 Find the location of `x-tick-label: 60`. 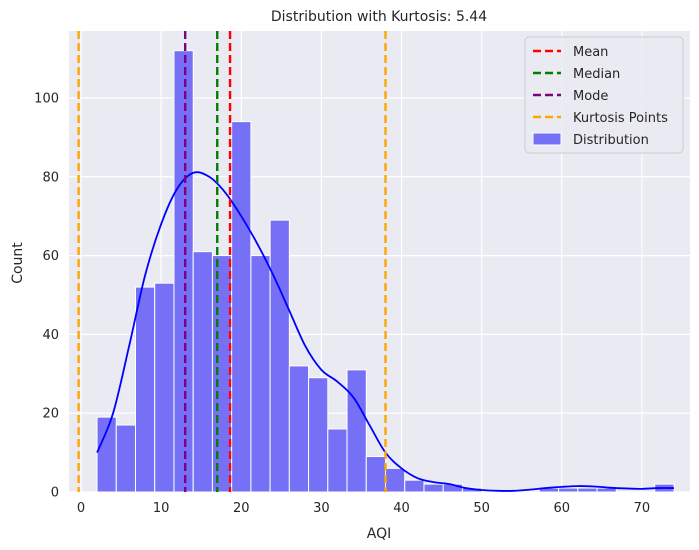

x-tick-label: 60 is located at coordinates (562, 508).